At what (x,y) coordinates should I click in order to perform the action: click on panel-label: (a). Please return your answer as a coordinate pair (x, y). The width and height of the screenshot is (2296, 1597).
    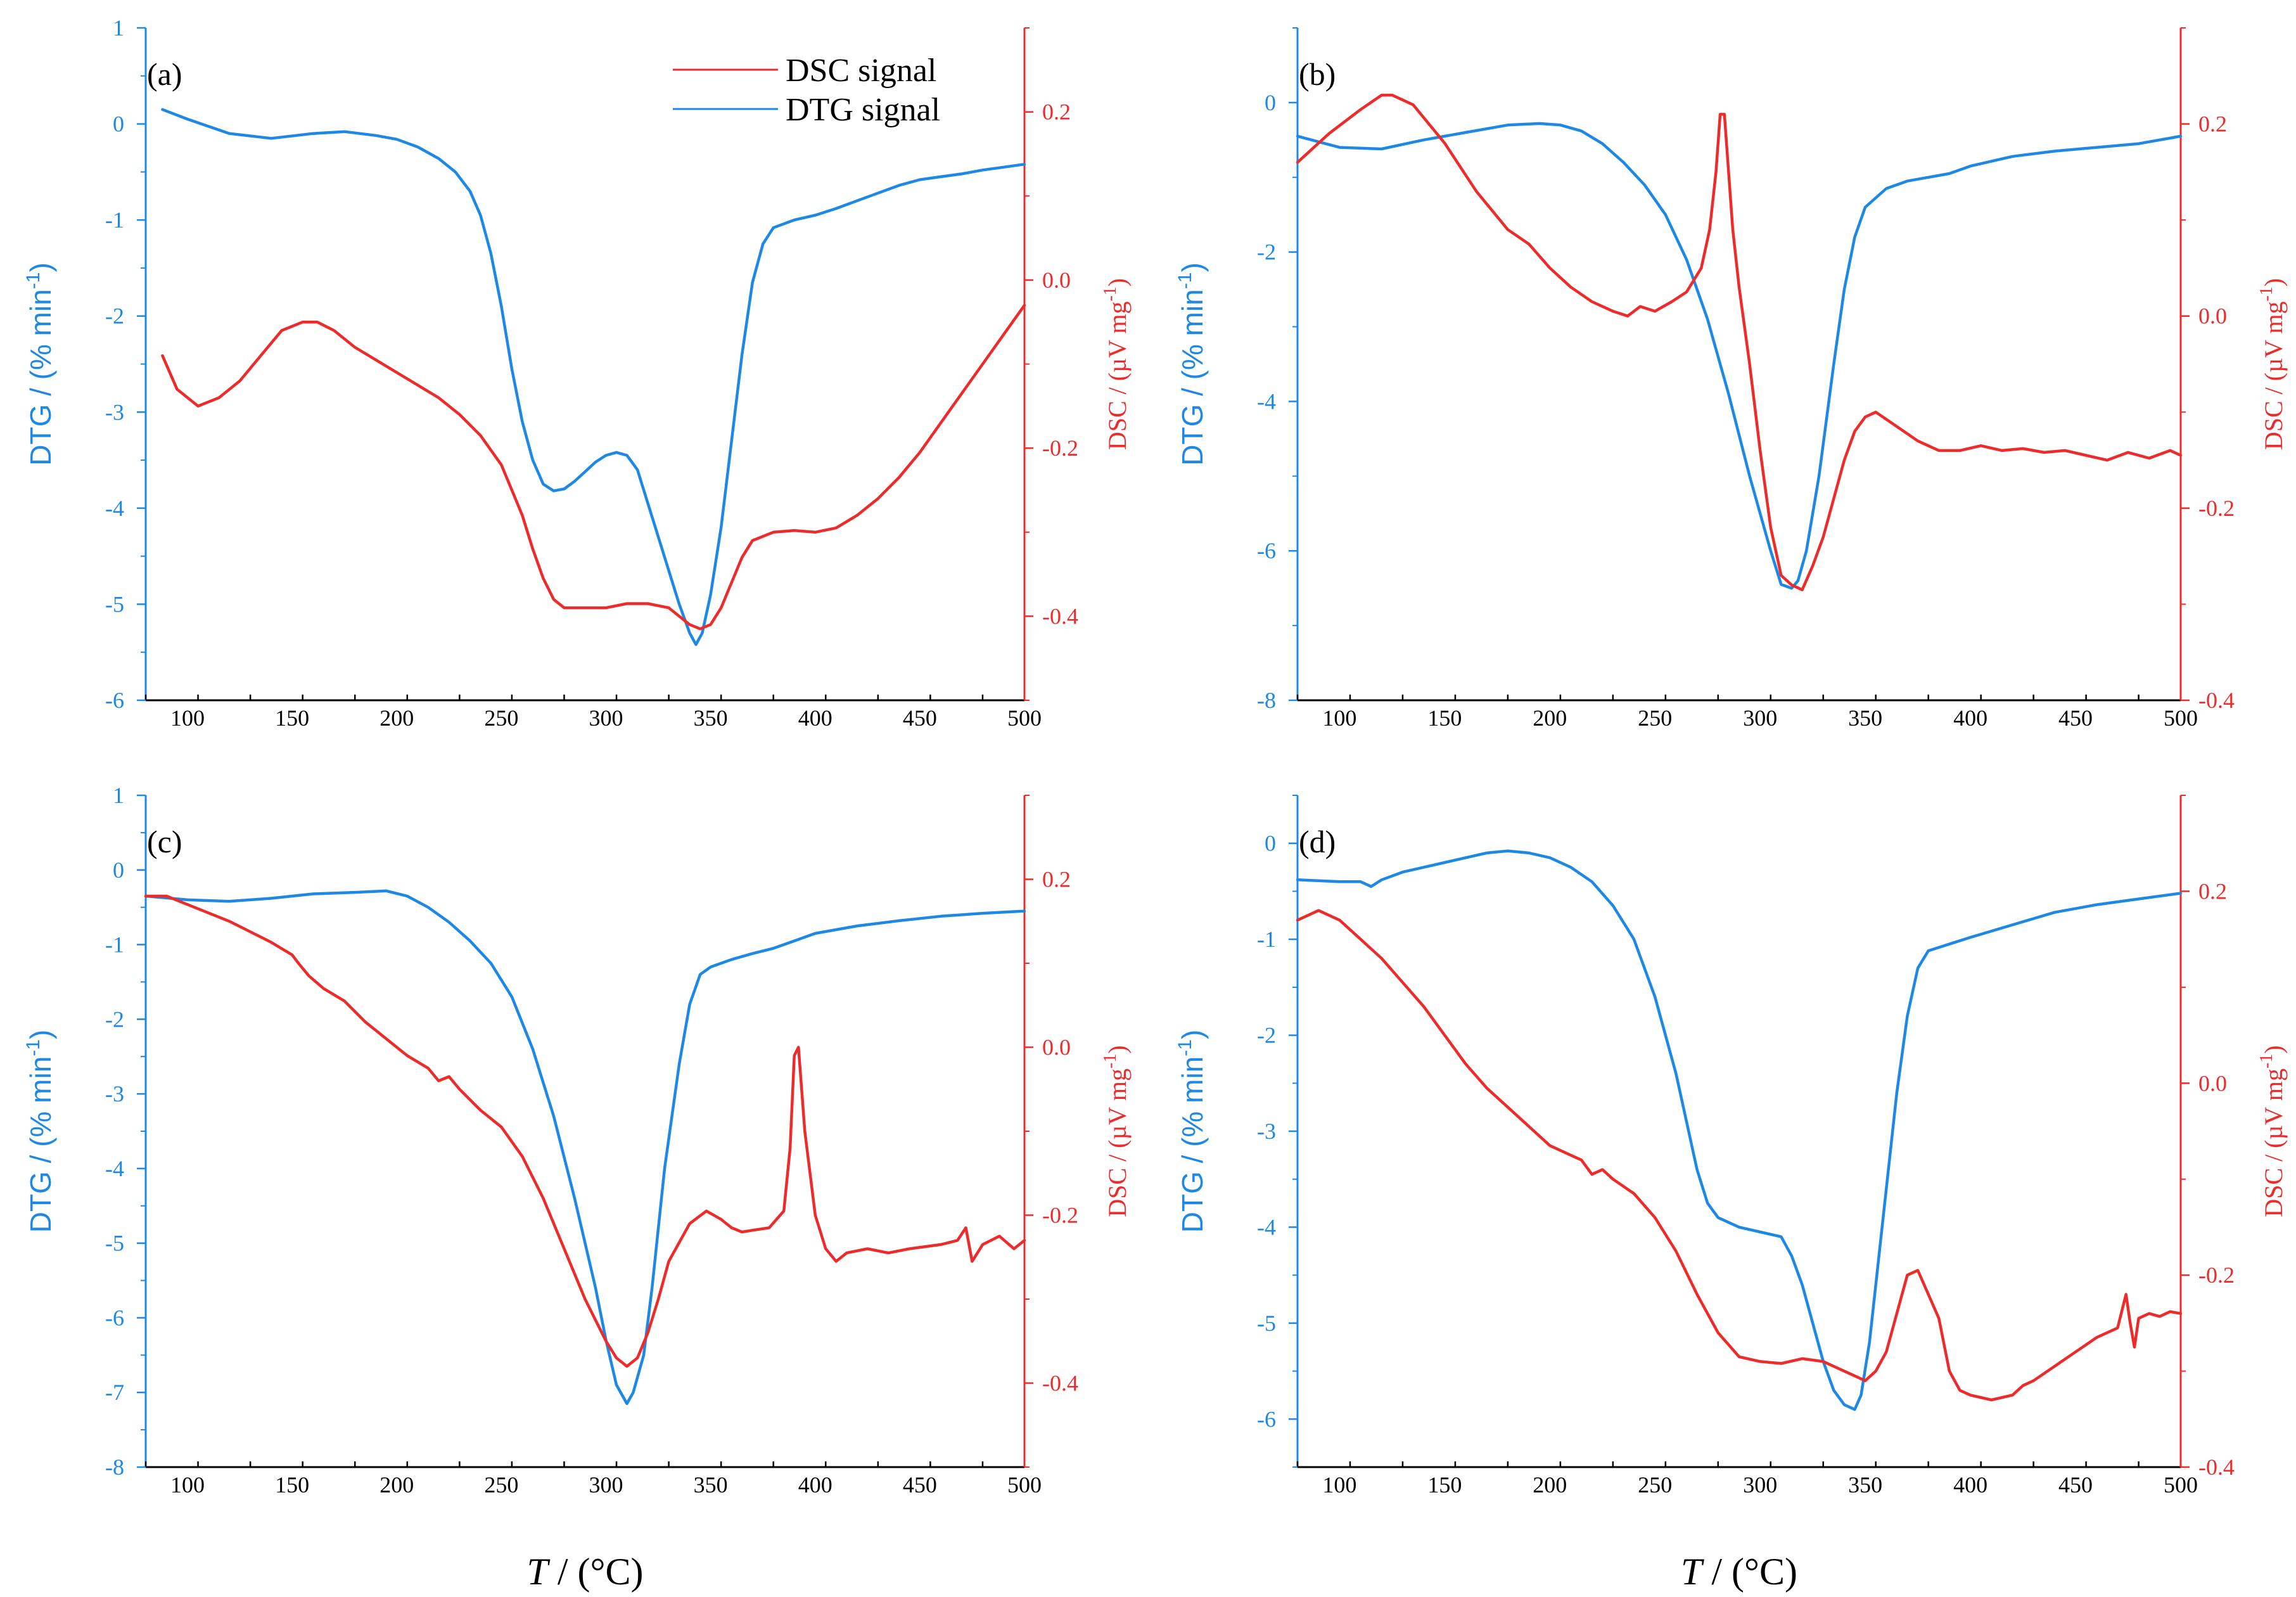
    Looking at the image, I should click on (164, 74).